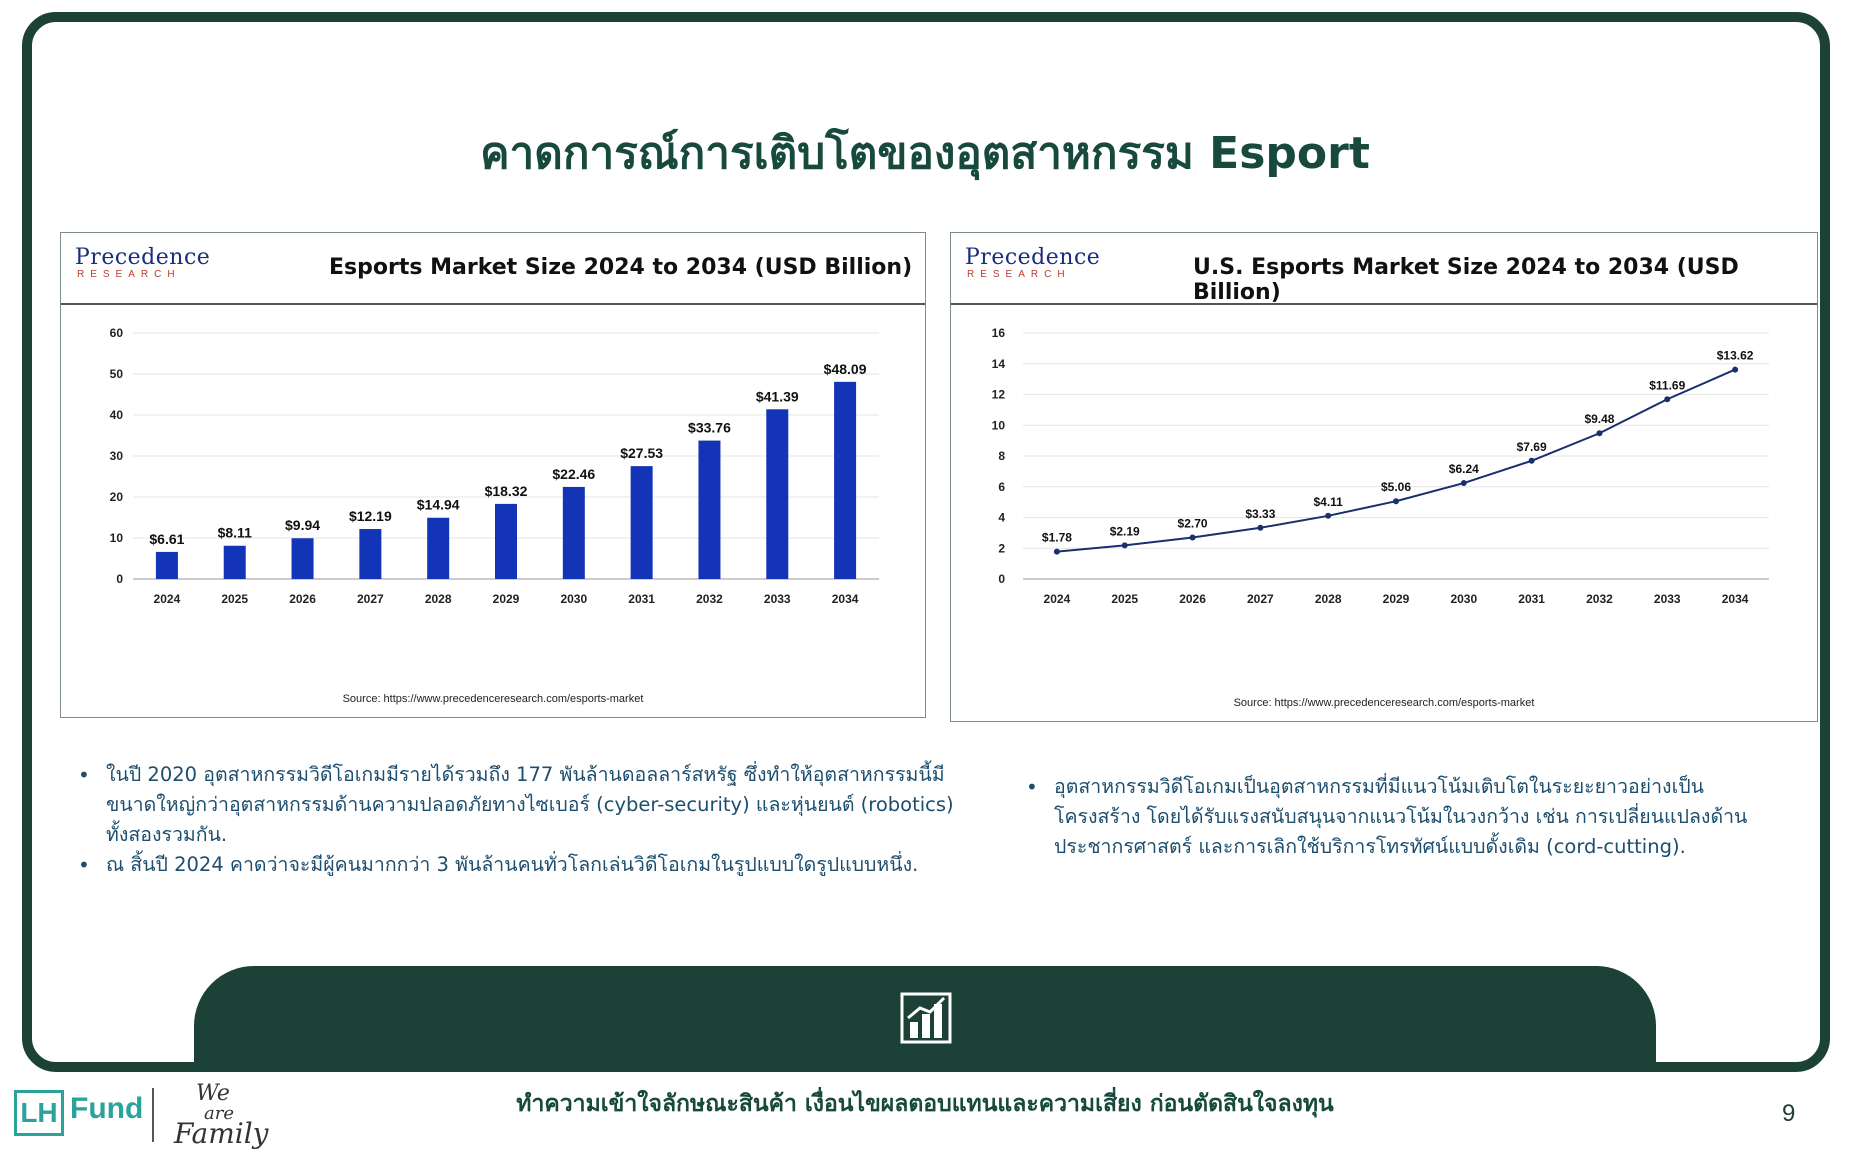 This screenshot has width=1850, height=1156. What do you see at coordinates (119, 579) in the screenshot?
I see `y-tick-label: 0` at bounding box center [119, 579].